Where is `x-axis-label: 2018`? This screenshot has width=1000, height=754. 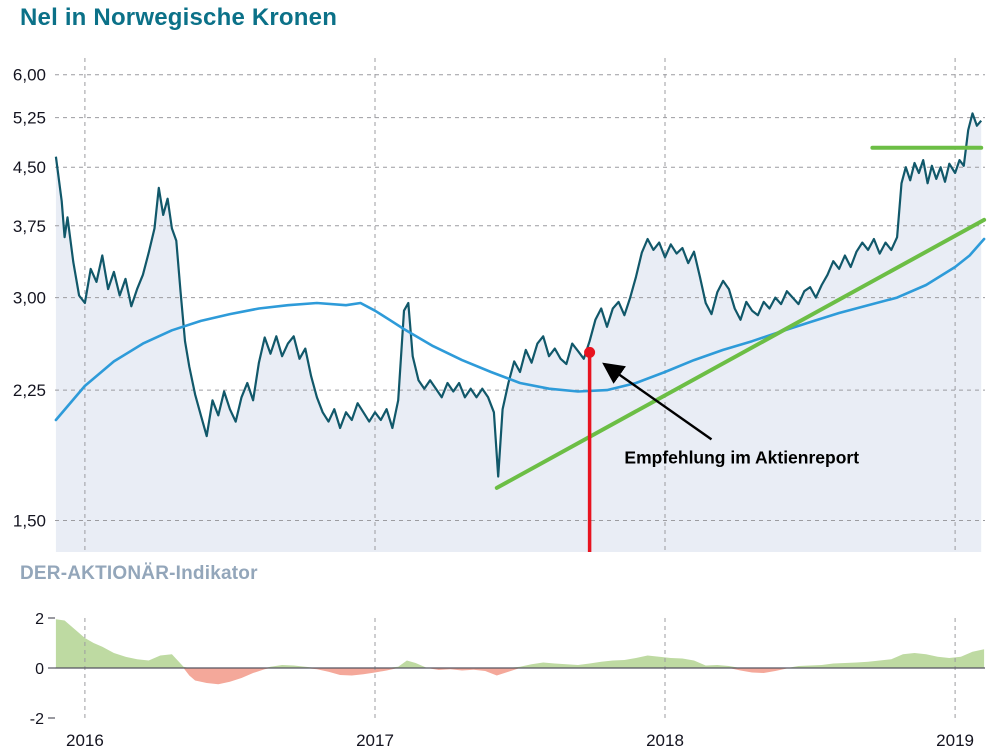 x-axis-label: 2018 is located at coordinates (665, 740).